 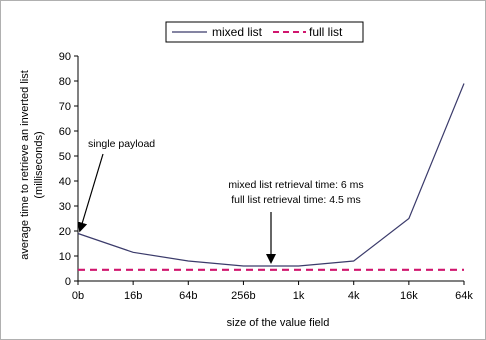 I want to click on x-tick-label: 4k, so click(x=354, y=296).